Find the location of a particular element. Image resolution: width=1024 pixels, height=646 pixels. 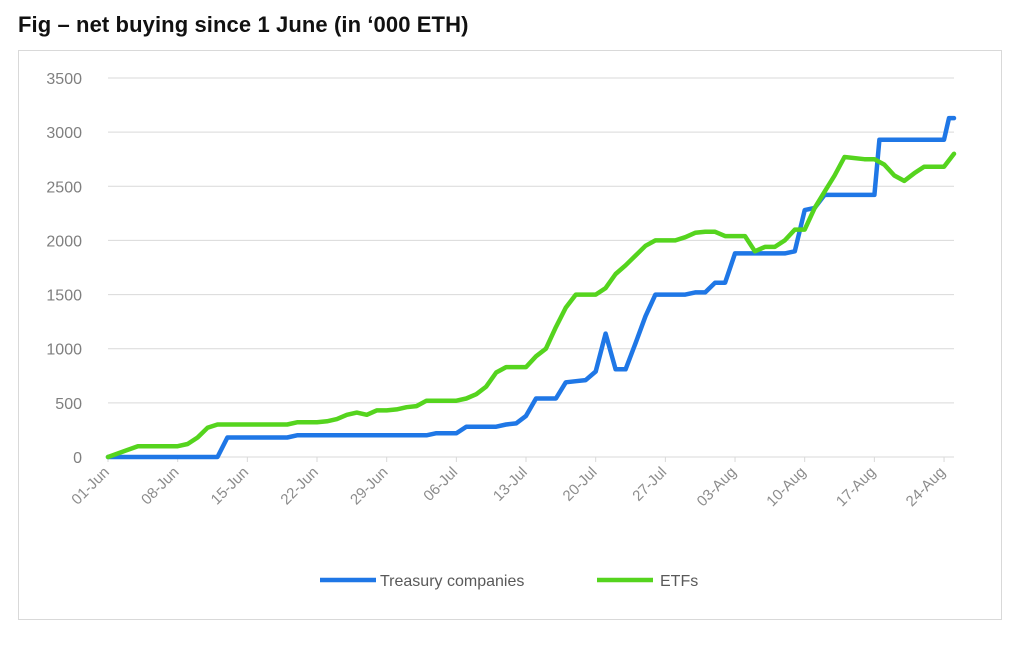

y-tick-label: 3000 is located at coordinates (64, 133).